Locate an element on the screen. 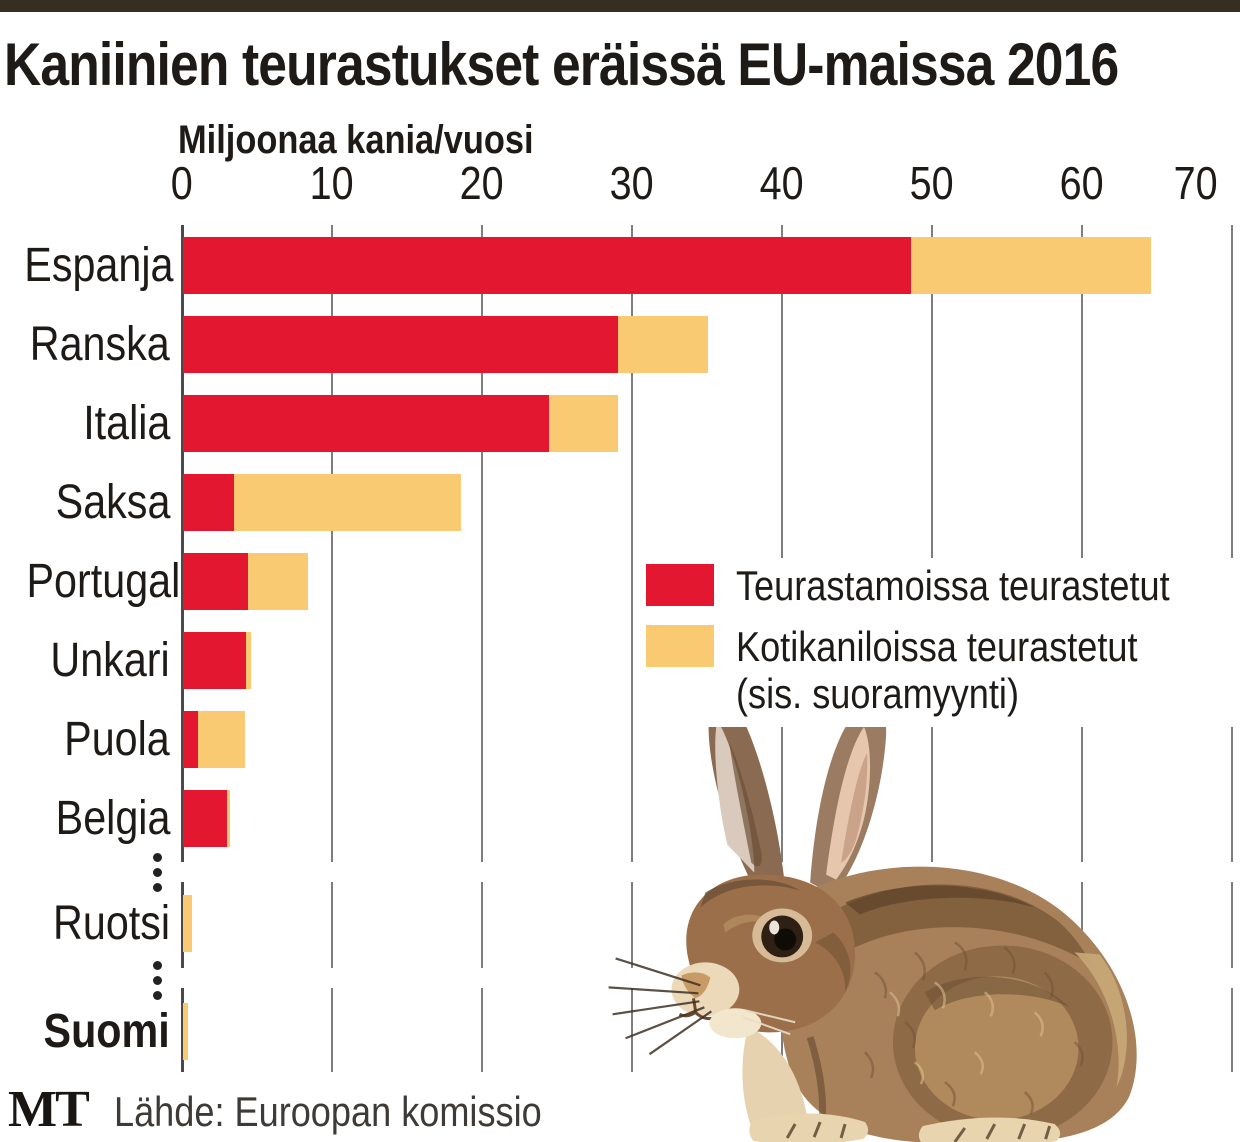  category-label-belgia: Belgia is located at coordinates (85, 818).